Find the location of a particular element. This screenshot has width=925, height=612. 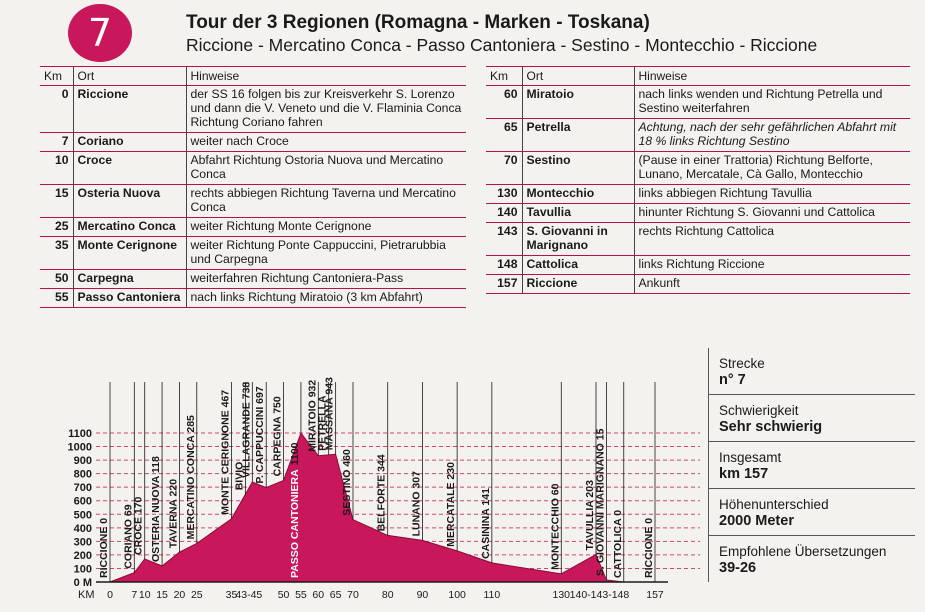

info-strecke: Strecke n° 7 is located at coordinates (812, 371).